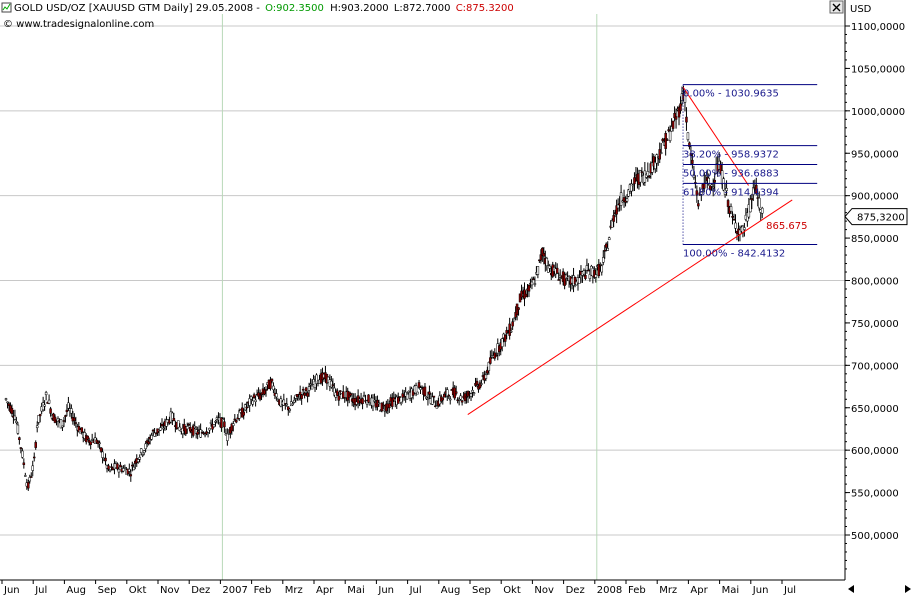 Image resolution: width=915 pixels, height=595 pixels. Describe the element at coordinates (699, 590) in the screenshot. I see `x-tick-label: Apr` at that location.